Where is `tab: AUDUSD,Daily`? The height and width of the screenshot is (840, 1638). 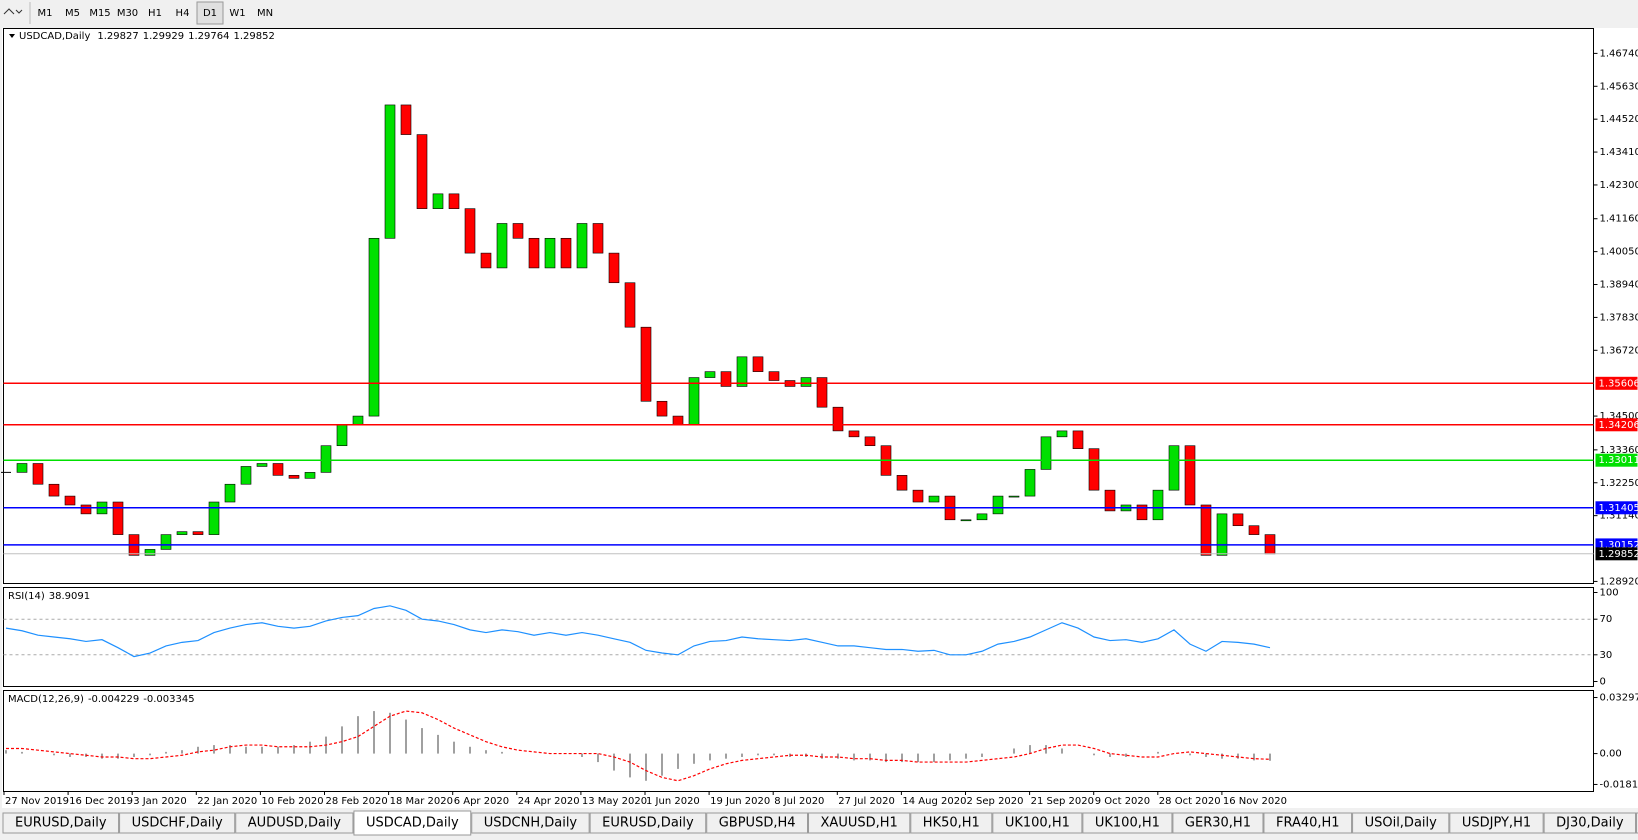 tab: AUDUSD,Daily is located at coordinates (294, 823).